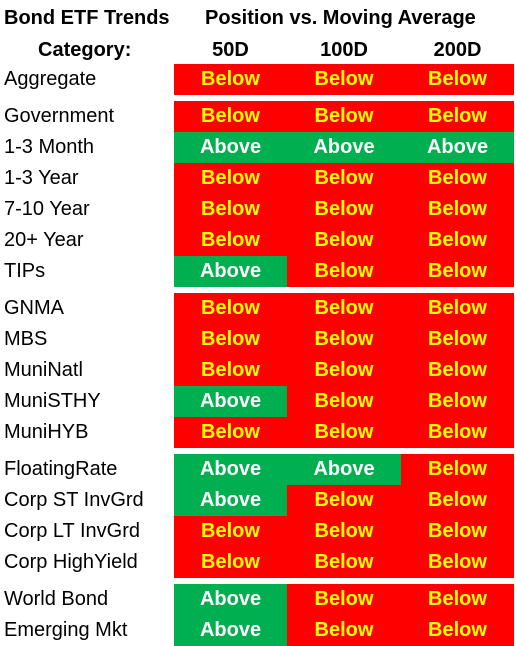 This screenshot has width=516, height=646. I want to click on table-row: MuniSTHY Above Below Below, so click(258, 401).